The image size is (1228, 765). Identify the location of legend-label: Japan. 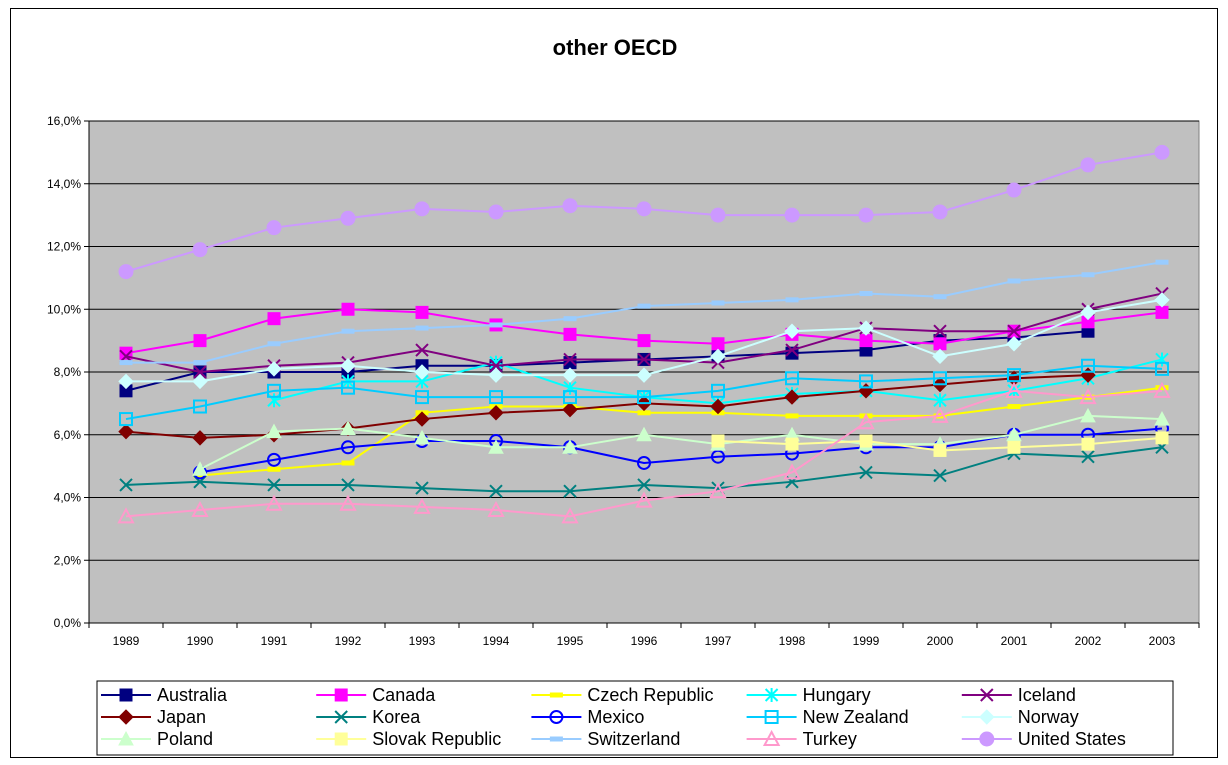
(181, 717).